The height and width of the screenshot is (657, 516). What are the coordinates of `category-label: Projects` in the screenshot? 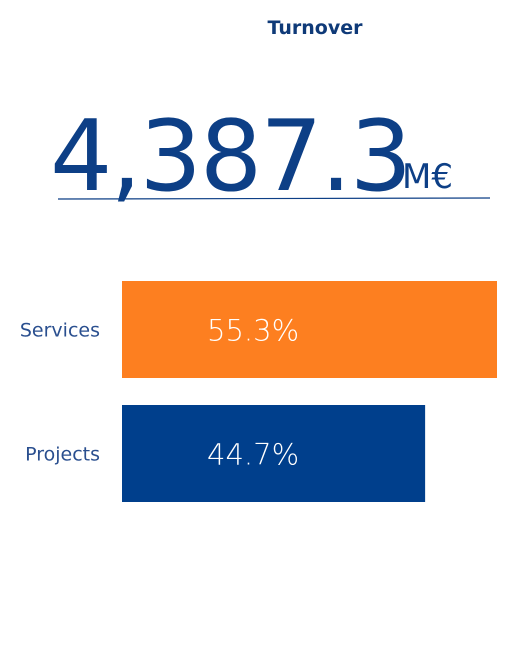 It's located at (62, 455).